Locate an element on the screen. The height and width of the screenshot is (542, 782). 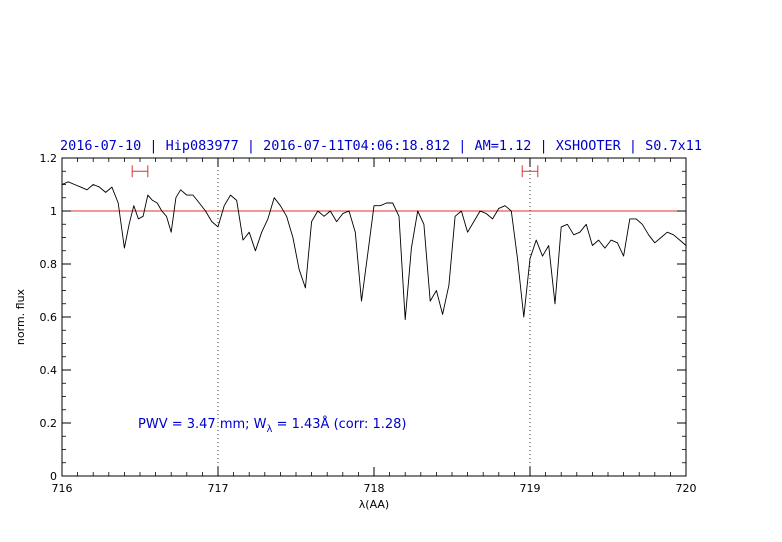
x-axis-label: λ(AA) is located at coordinates (374, 504).